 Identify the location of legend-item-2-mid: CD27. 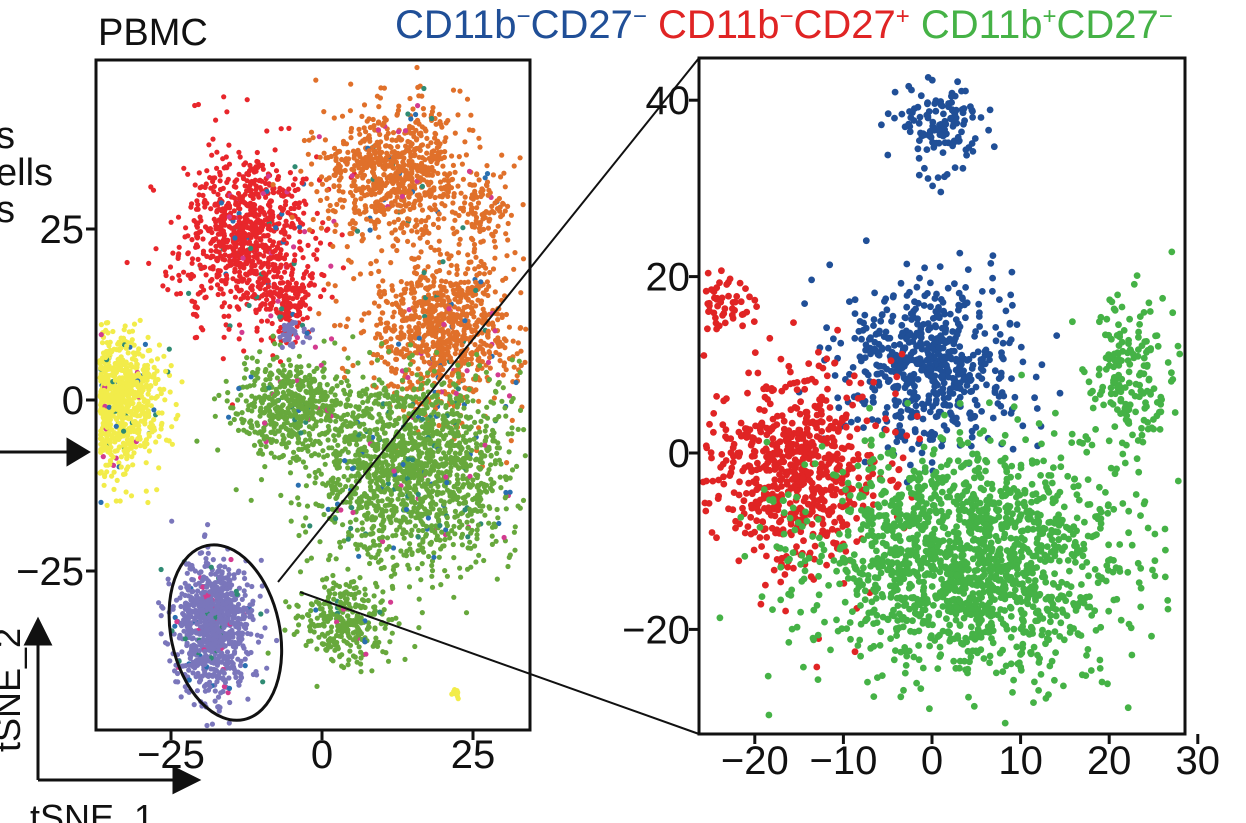
(1107, 25).